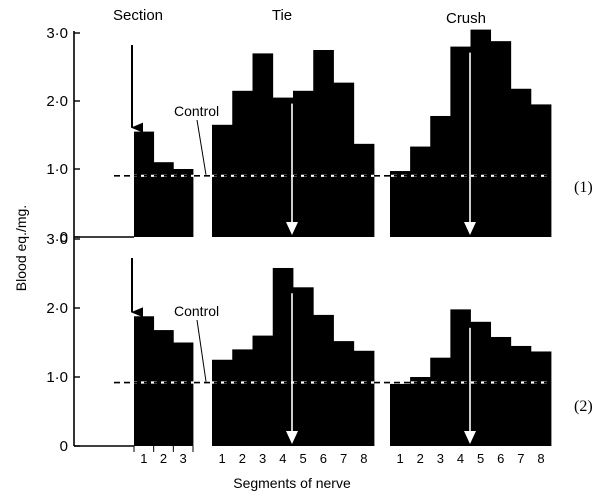  I want to click on segment-label-crush-3: 3, so click(440, 458).